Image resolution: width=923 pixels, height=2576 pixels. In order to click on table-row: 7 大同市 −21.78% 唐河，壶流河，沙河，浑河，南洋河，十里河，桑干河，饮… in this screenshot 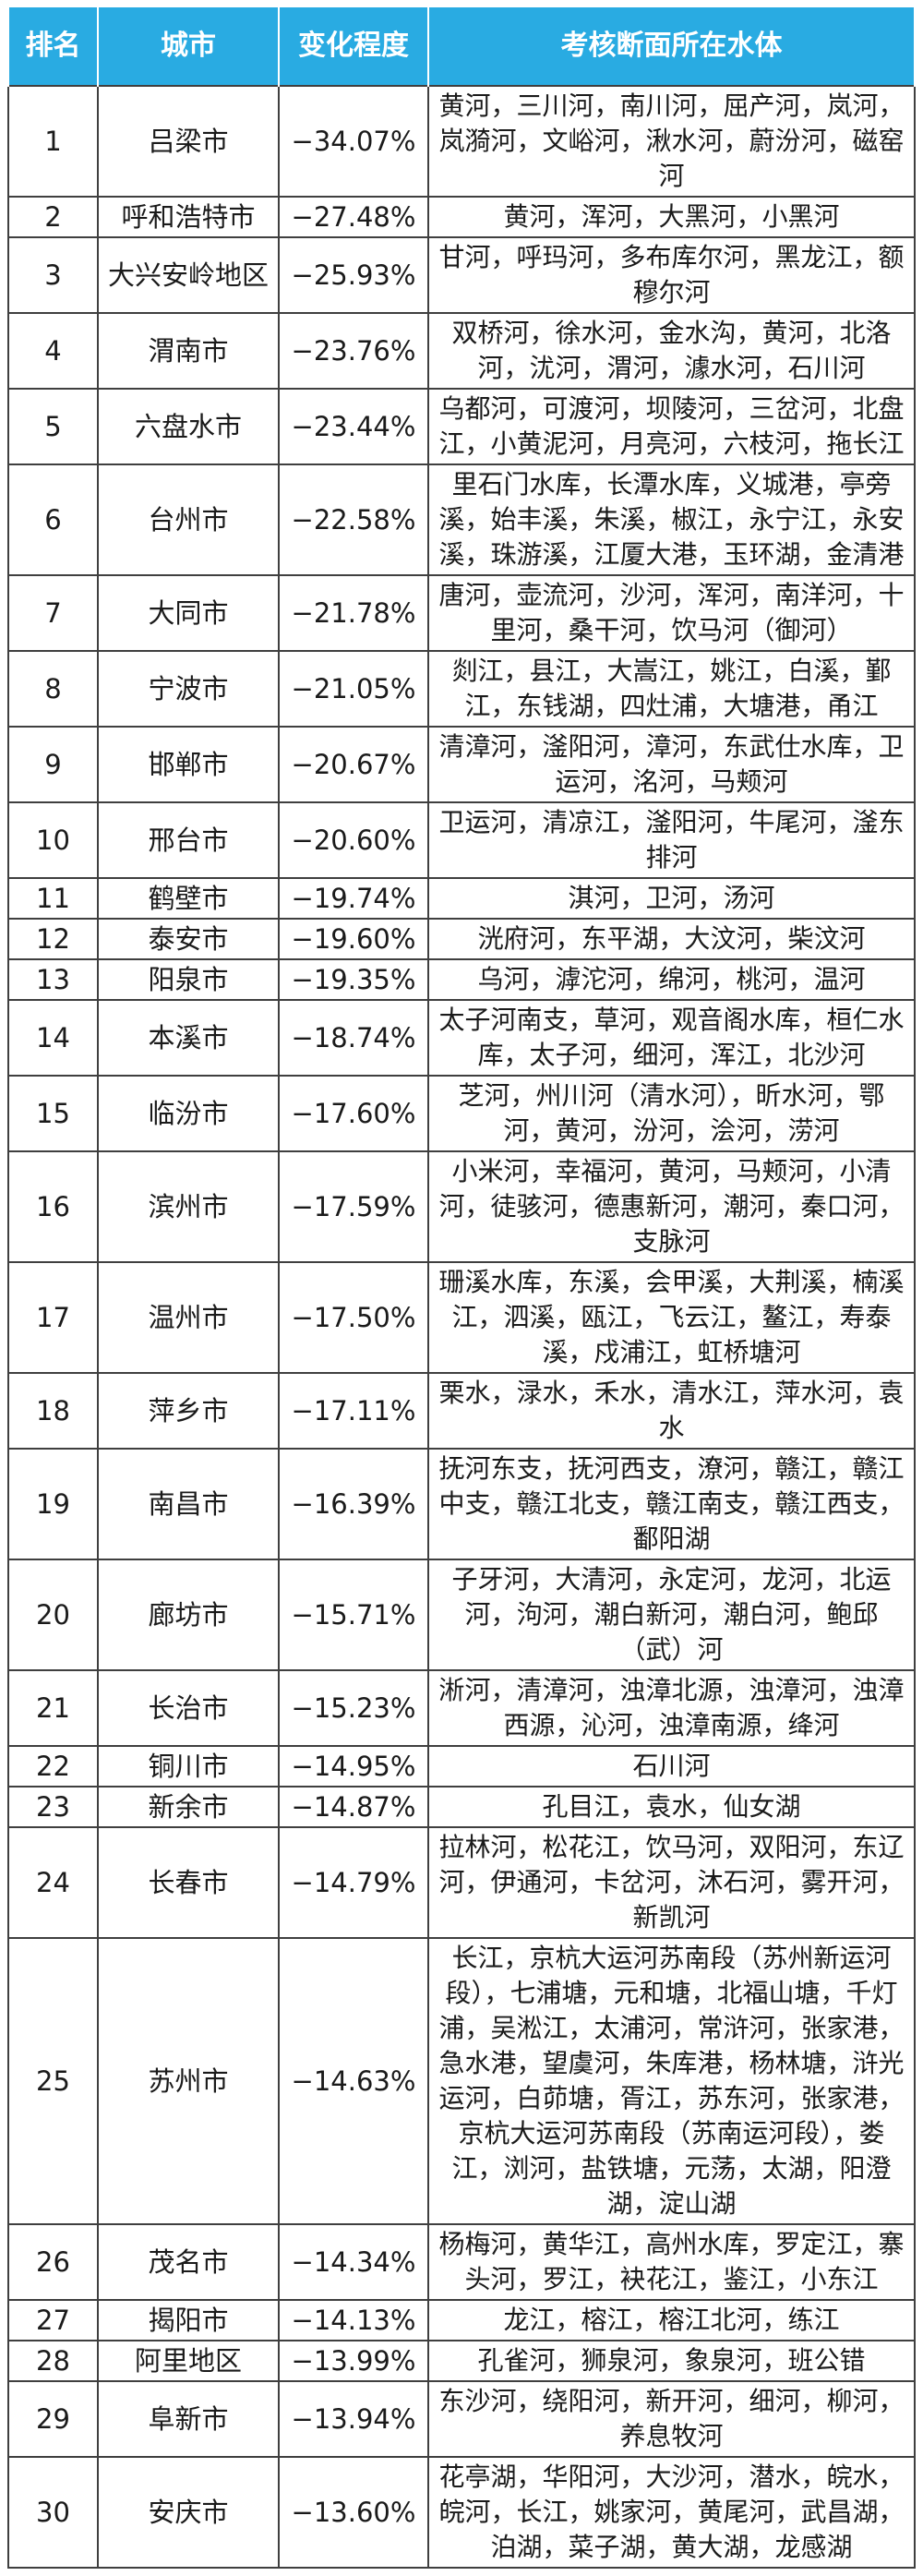, I will do `click(461, 613)`.